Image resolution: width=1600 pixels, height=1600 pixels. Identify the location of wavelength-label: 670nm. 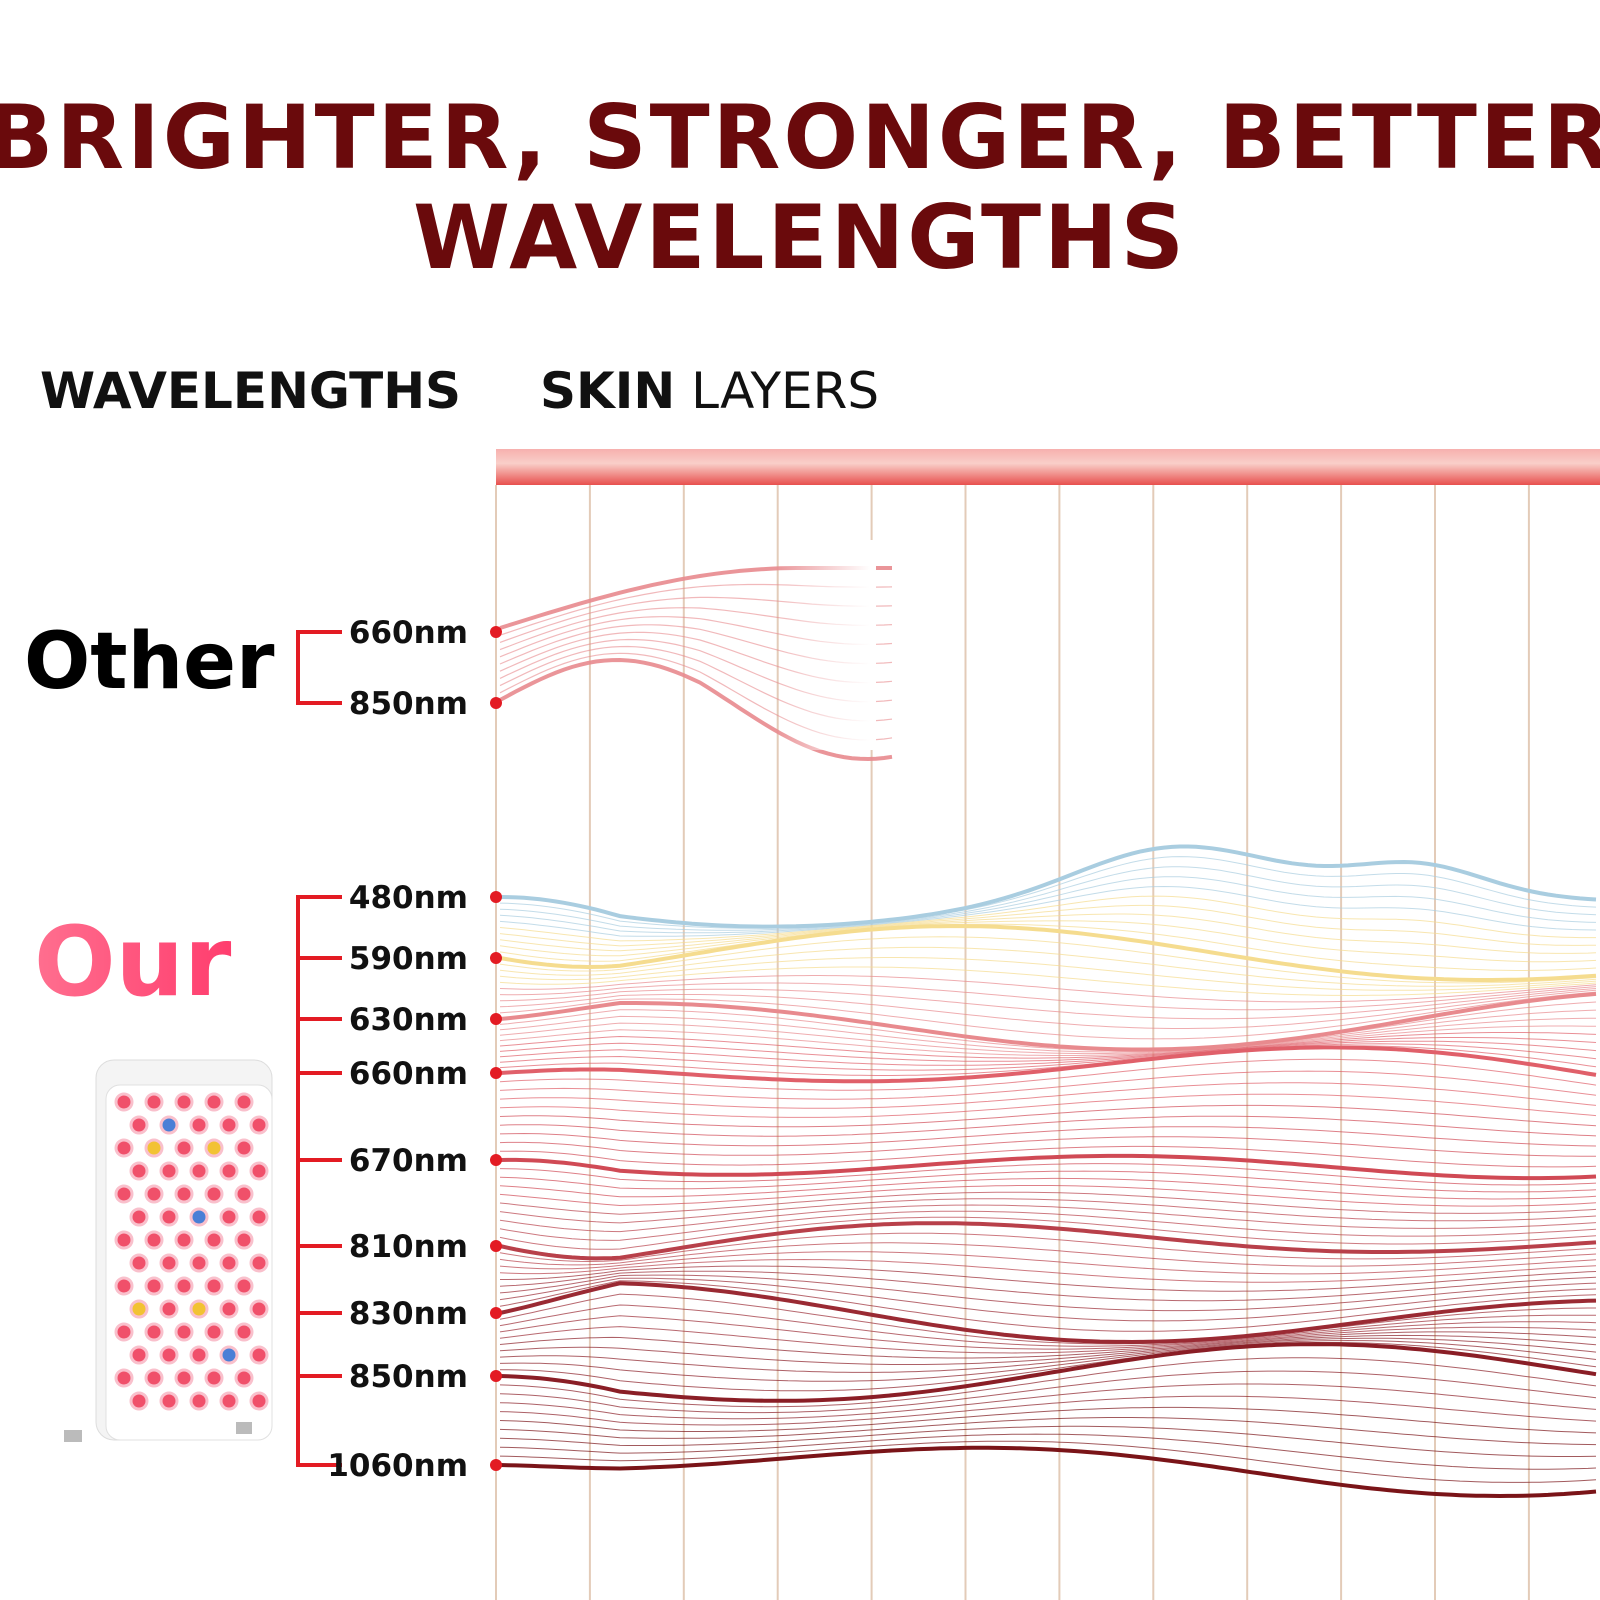
(408, 1161).